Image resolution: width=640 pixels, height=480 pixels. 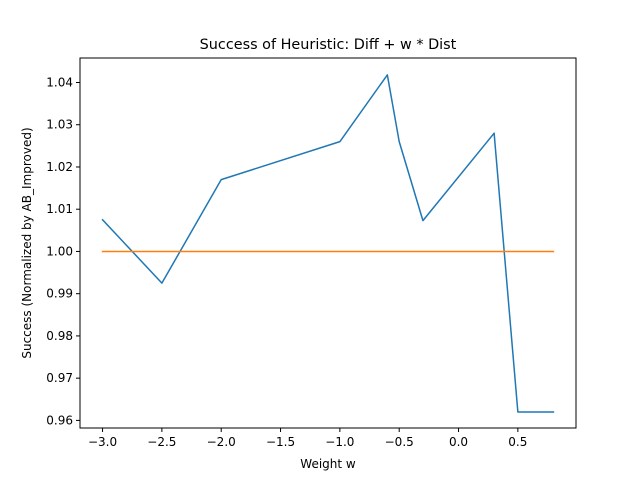 What do you see at coordinates (102, 442) in the screenshot?
I see `x-tick-label: −3.0` at bounding box center [102, 442].